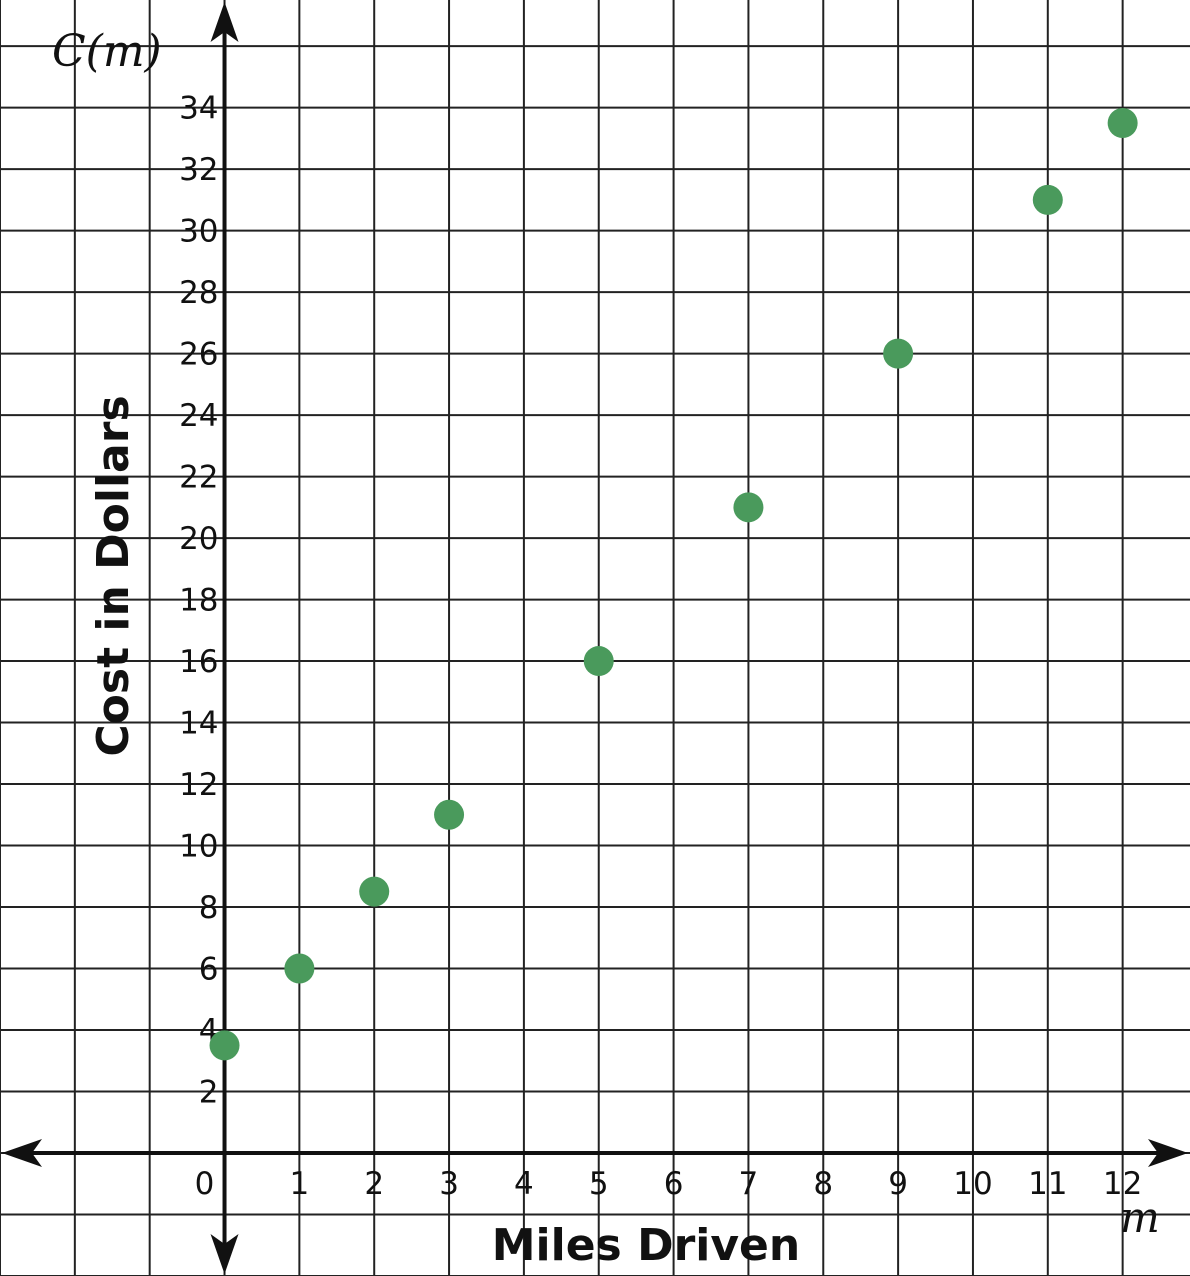  I want to click on function-label: C(m), so click(107, 51).